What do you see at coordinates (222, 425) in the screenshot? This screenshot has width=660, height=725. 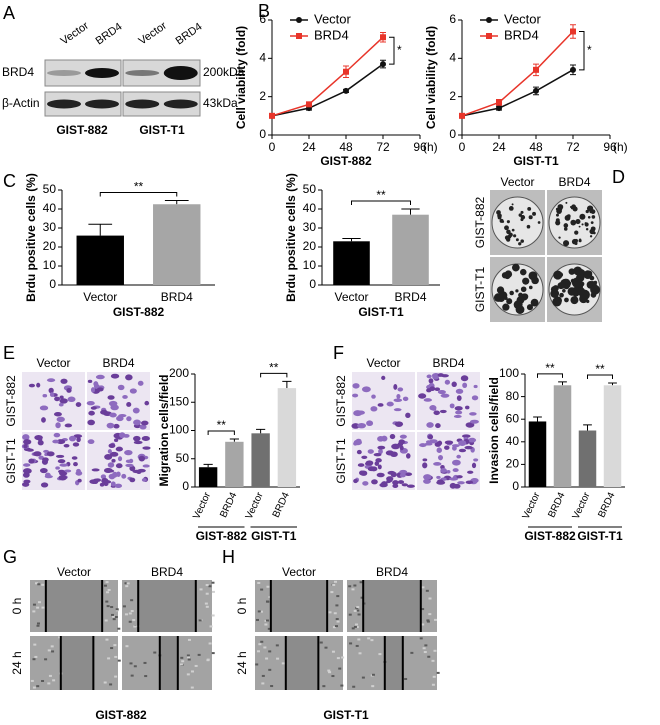 I see `significance-label: **` at bounding box center [222, 425].